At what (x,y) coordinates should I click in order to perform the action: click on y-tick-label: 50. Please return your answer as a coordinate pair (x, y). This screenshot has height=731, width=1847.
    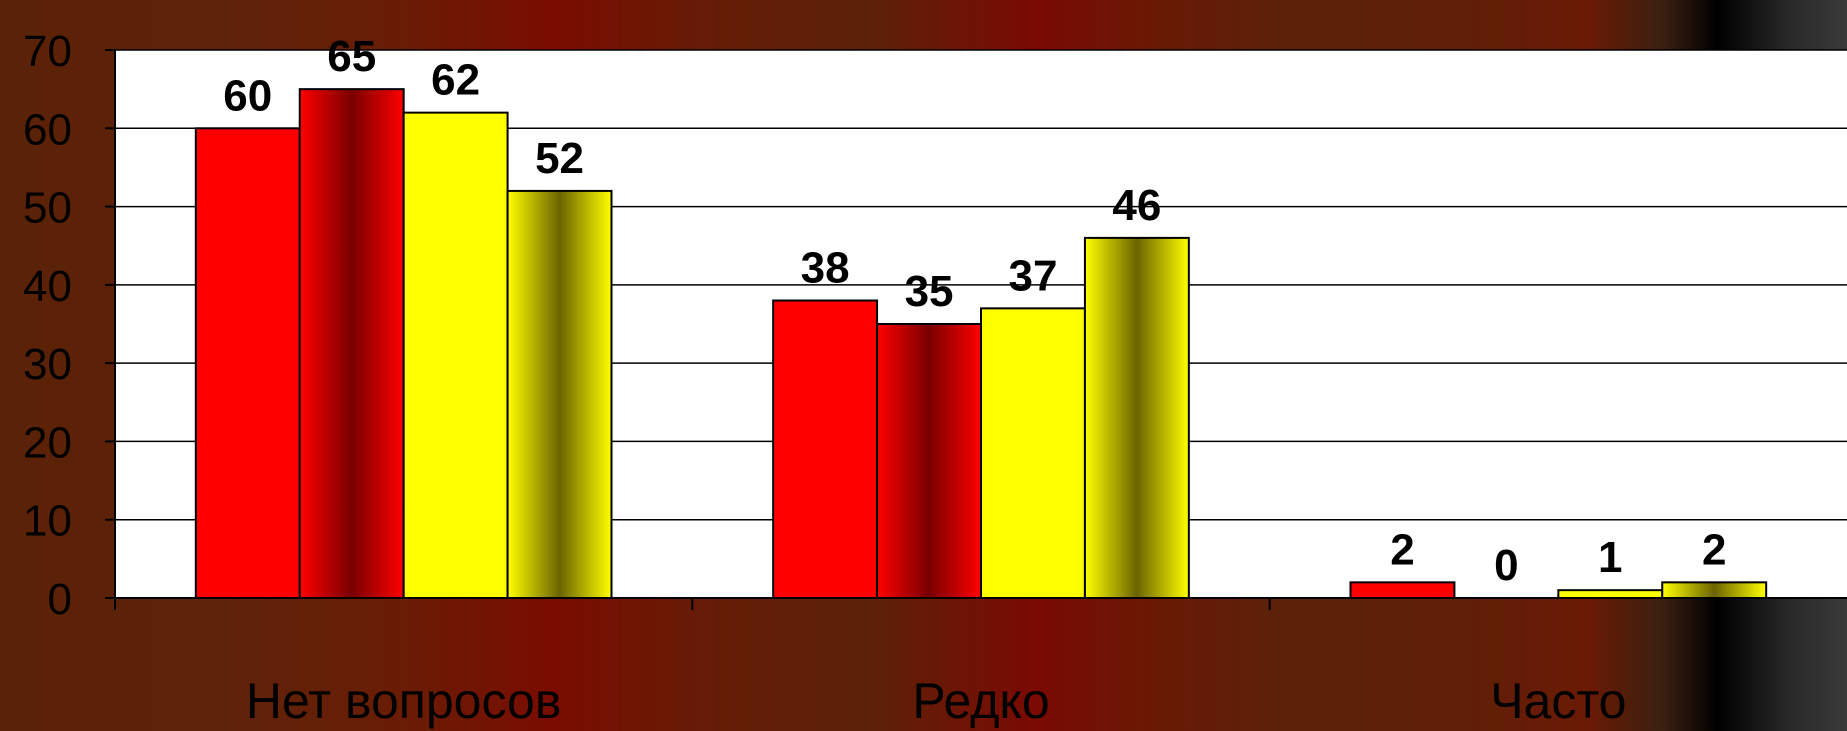
    Looking at the image, I should click on (47, 208).